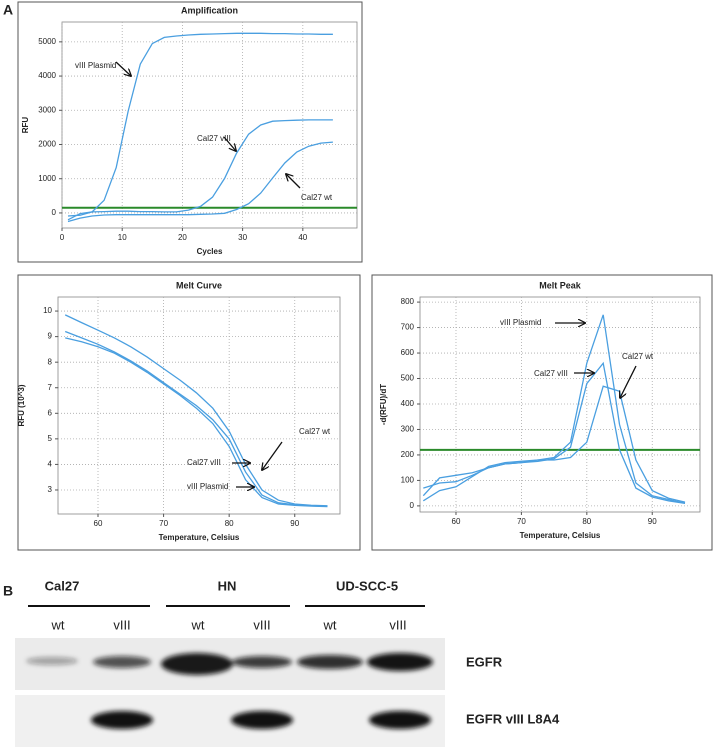 Image resolution: width=714 pixels, height=747 pixels. What do you see at coordinates (47, 310) in the screenshot?
I see `y-tick-label: 10` at bounding box center [47, 310].